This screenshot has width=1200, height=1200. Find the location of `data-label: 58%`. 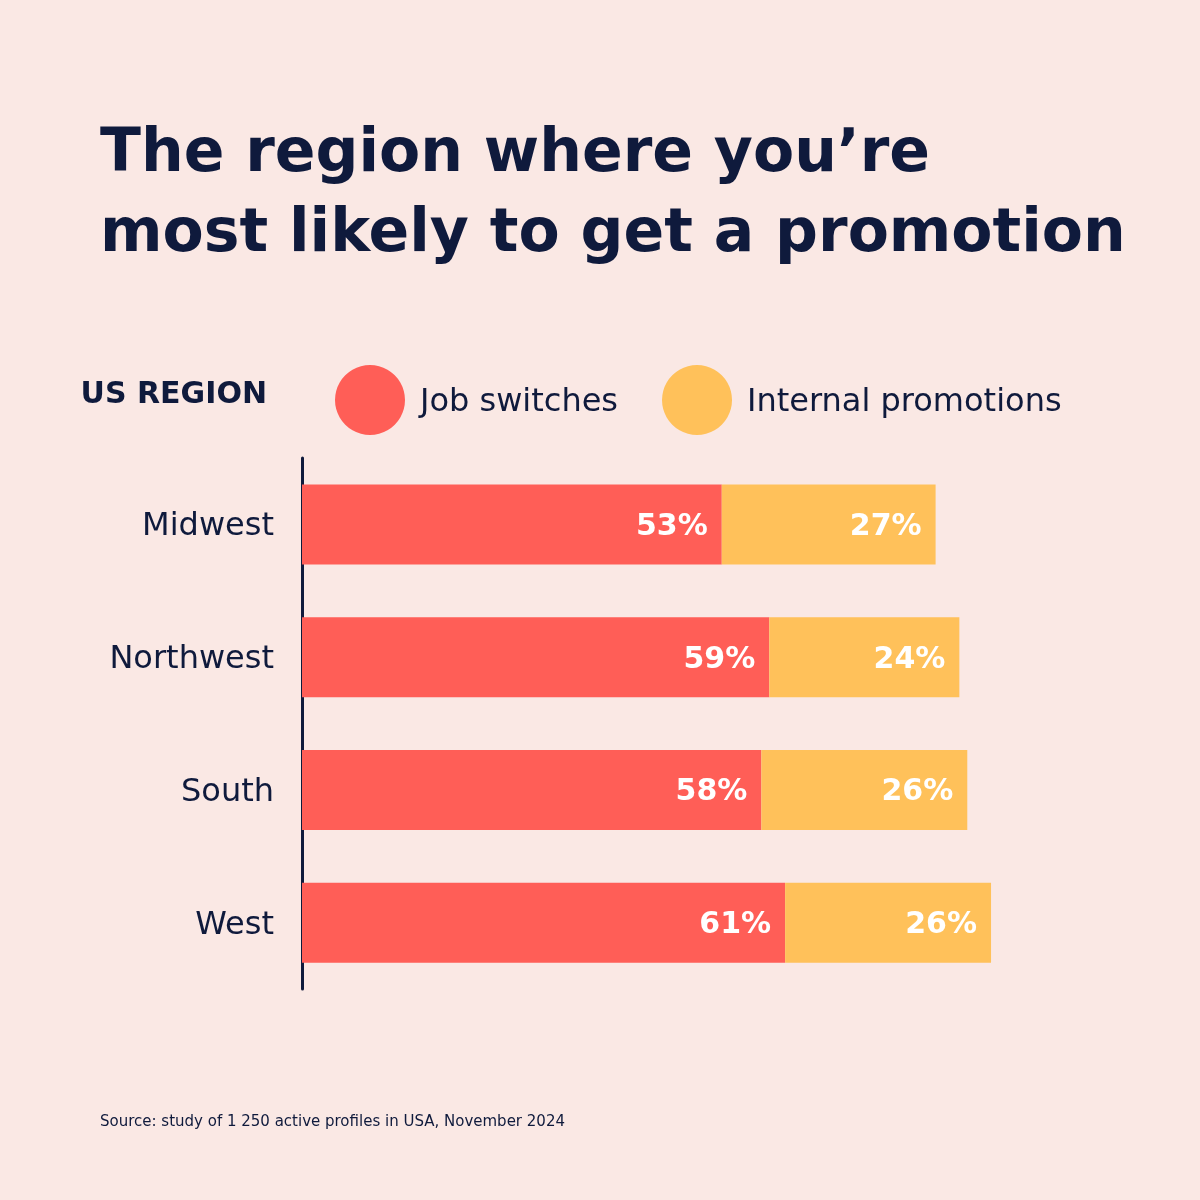

data-label: 58% is located at coordinates (711, 790).